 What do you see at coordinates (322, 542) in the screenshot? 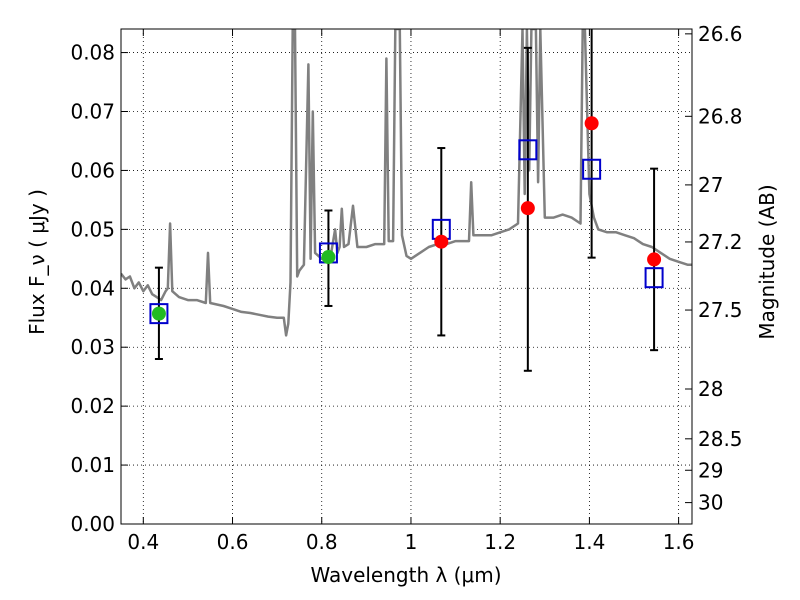
I see `x-tick-label: 0.8` at bounding box center [322, 542].